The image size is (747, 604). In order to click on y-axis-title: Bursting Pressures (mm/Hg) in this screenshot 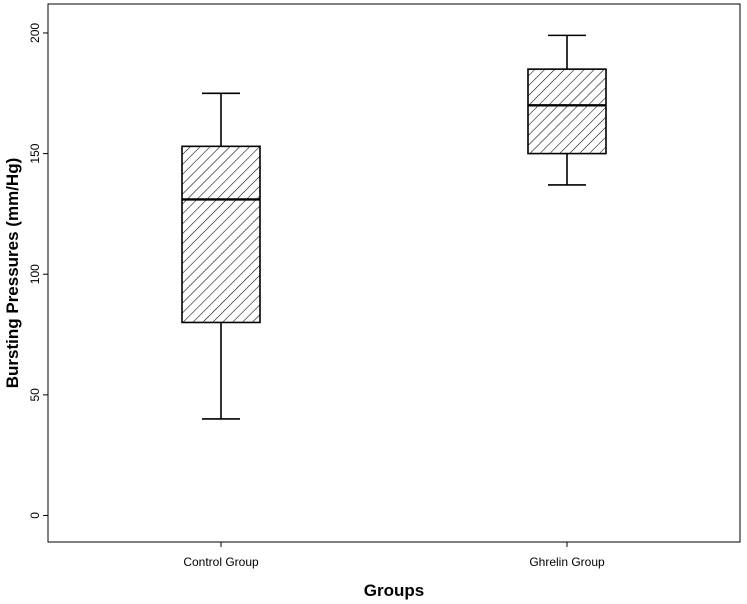, I will do `click(12, 273)`.